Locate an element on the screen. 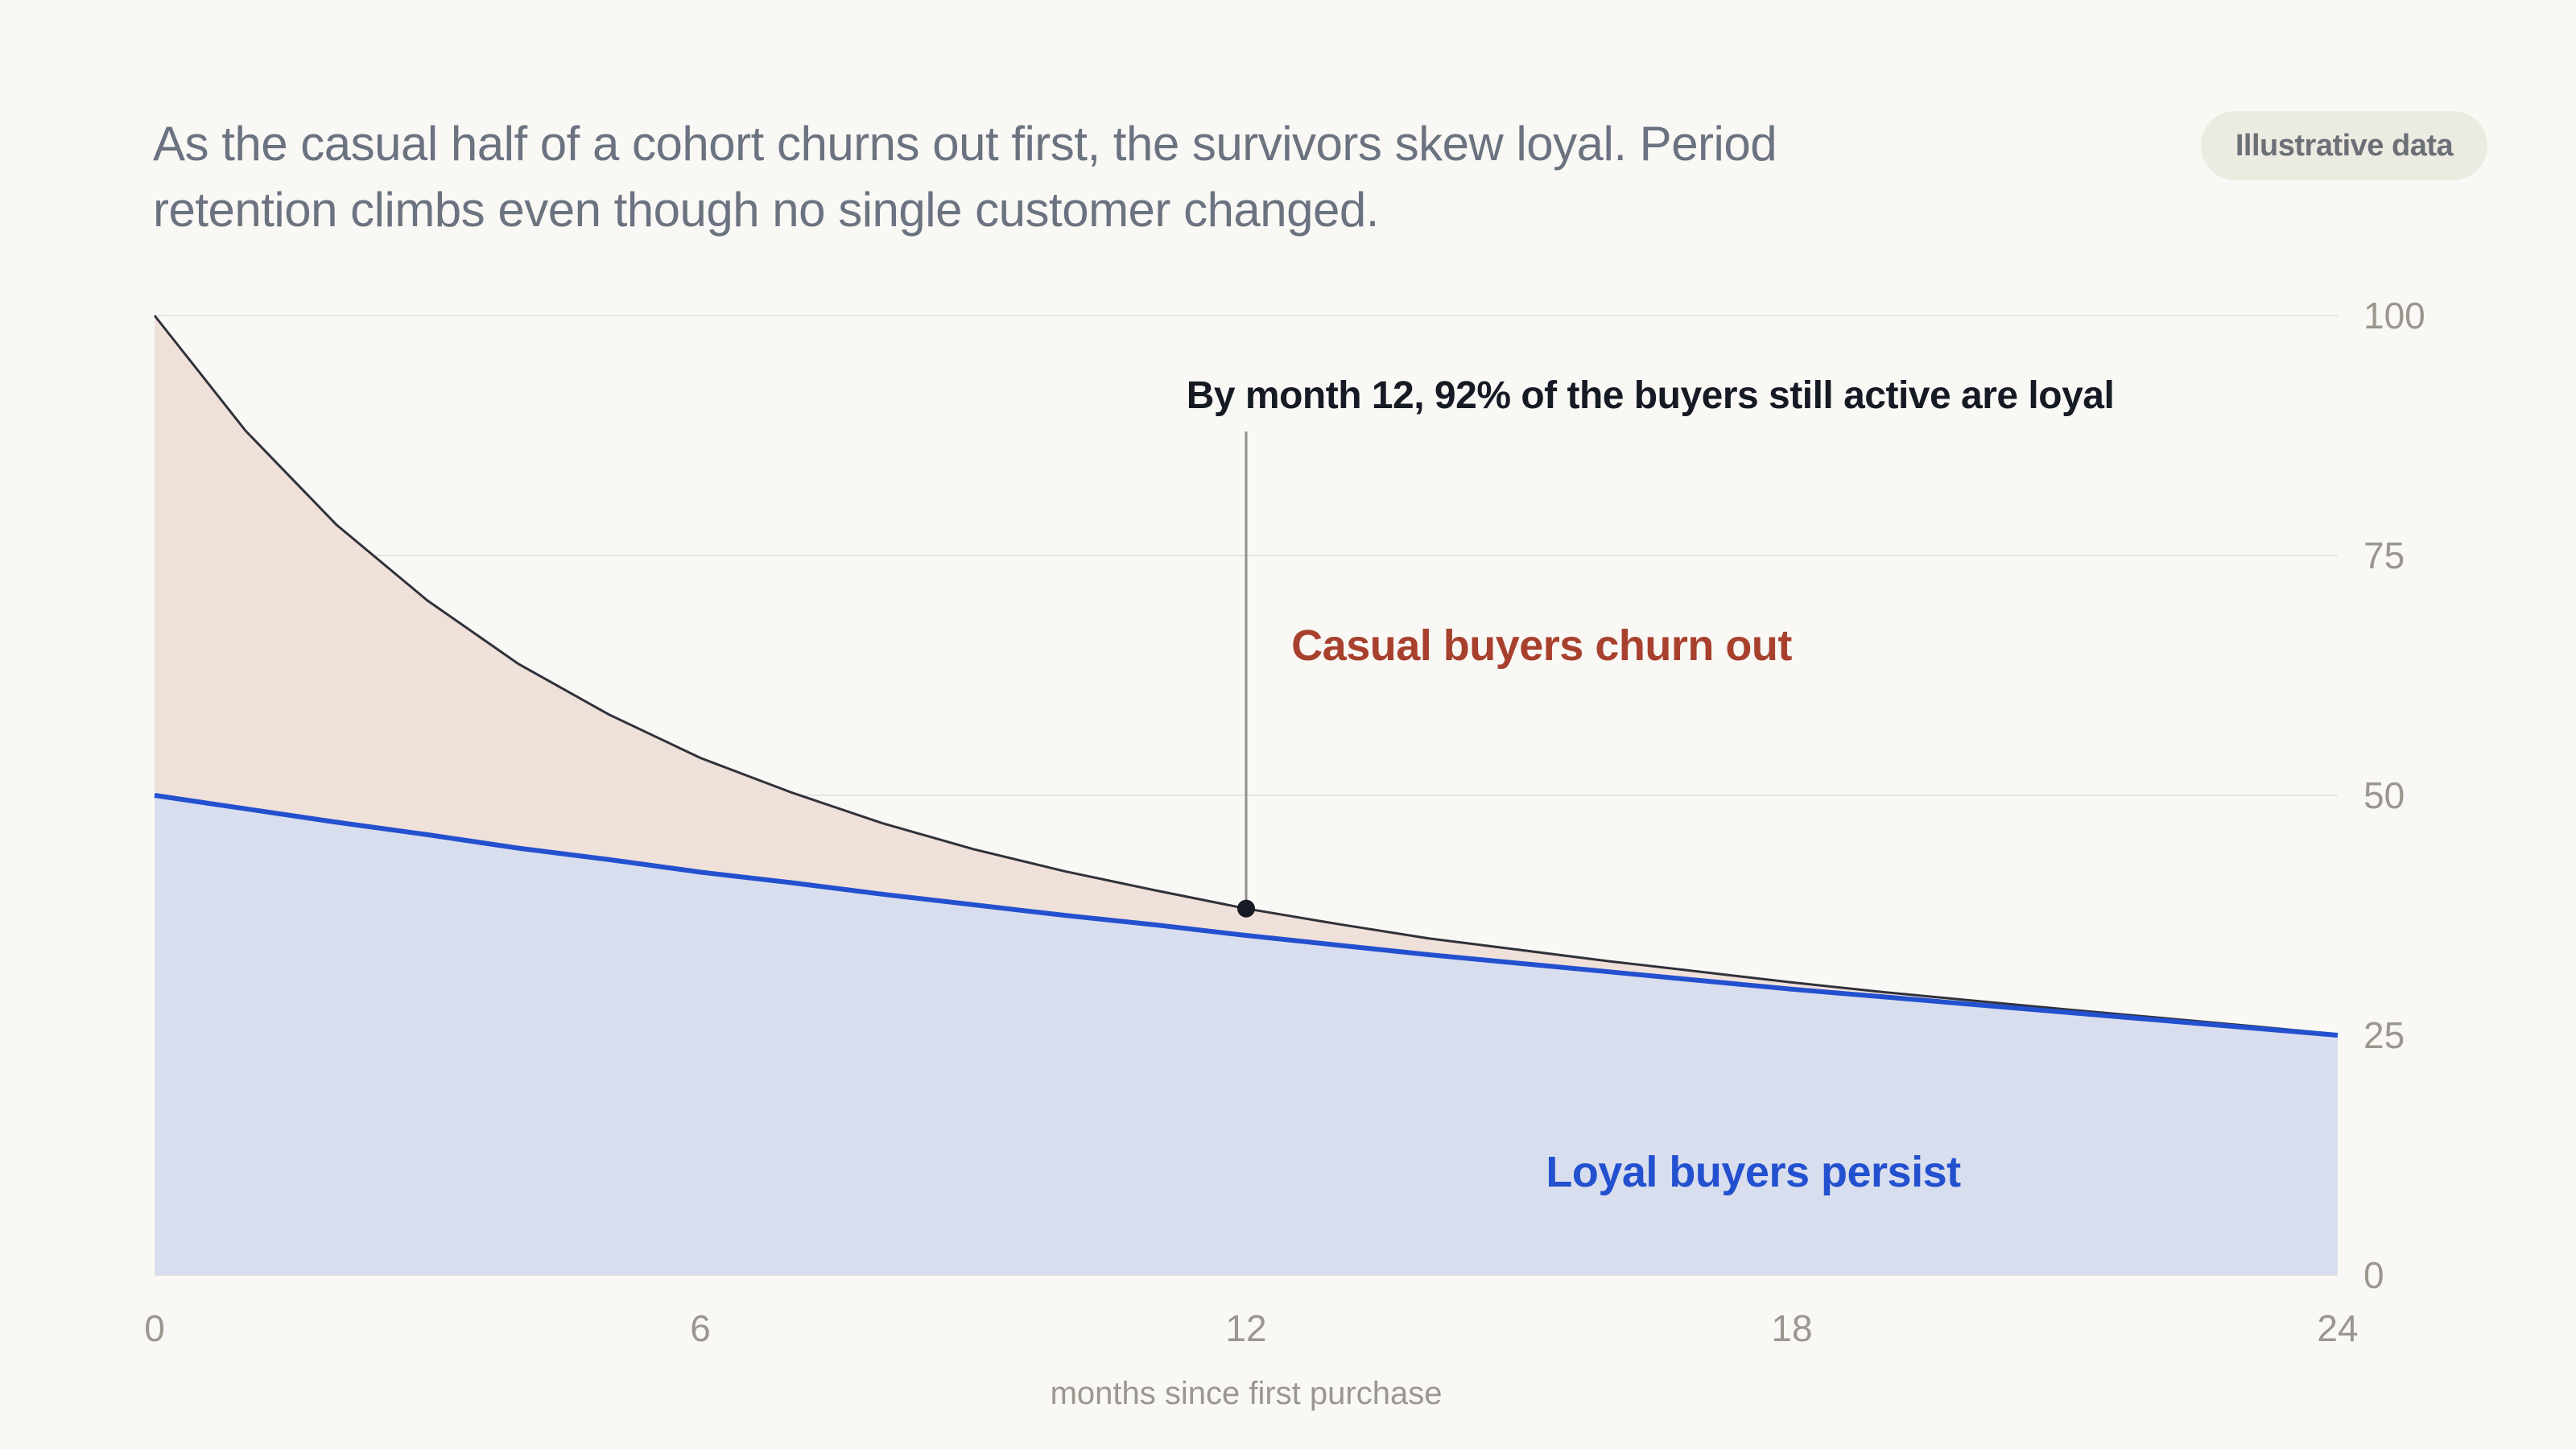  x-axis-ticks: 0 6 12 18 24 is located at coordinates (1251, 1328).